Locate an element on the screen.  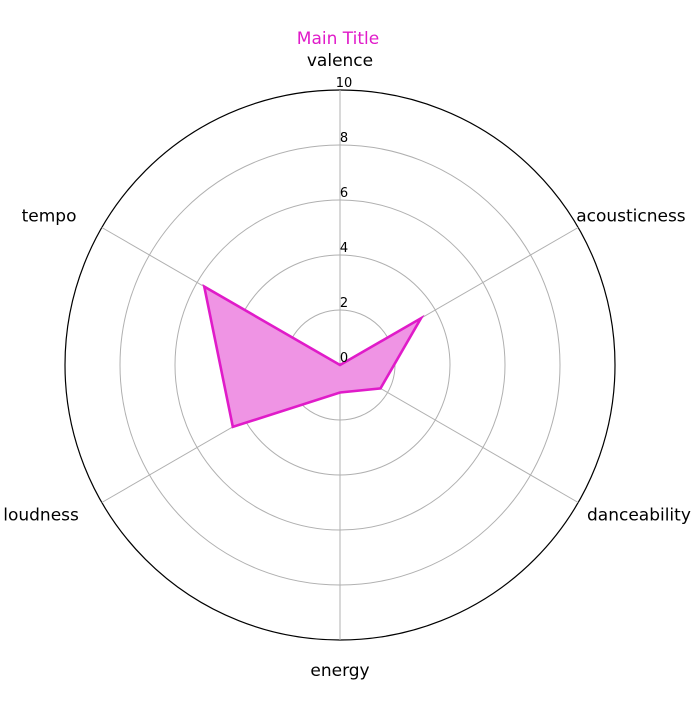
axis-label-loudness: loudness is located at coordinates (41, 516).